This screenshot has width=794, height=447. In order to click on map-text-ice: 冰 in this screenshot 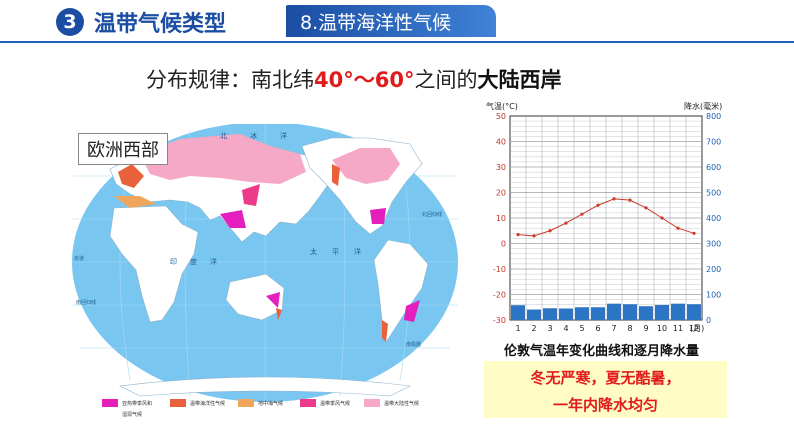, I will do `click(253, 135)`.